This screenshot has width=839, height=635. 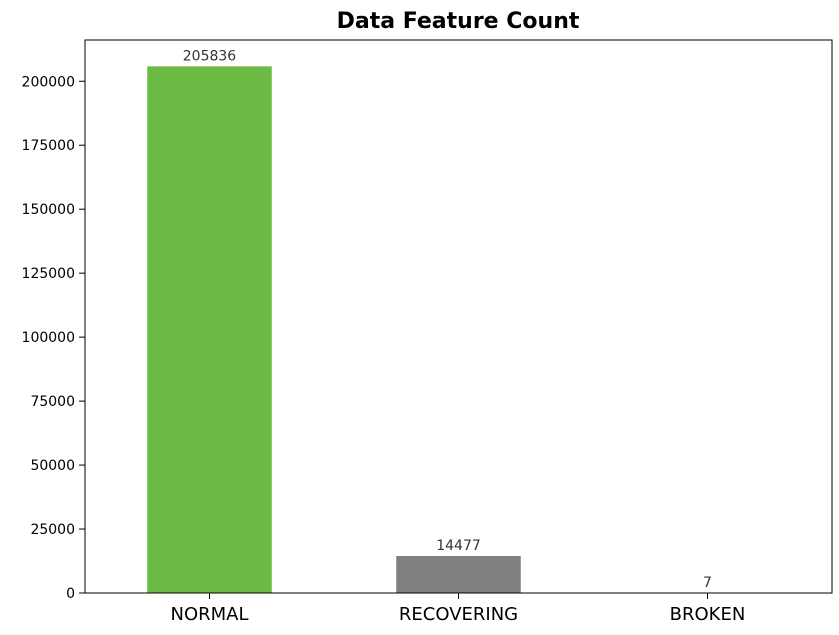 What do you see at coordinates (48, 338) in the screenshot?
I see `y-tick-label: 100000` at bounding box center [48, 338].